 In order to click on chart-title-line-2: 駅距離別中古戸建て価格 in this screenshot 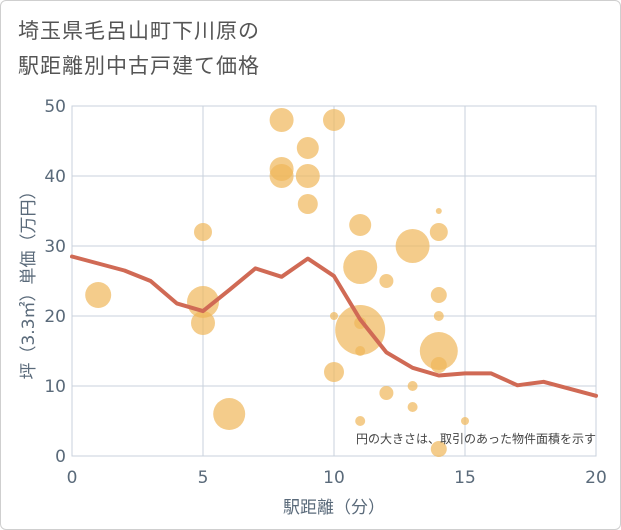, I will do `click(139, 66)`.